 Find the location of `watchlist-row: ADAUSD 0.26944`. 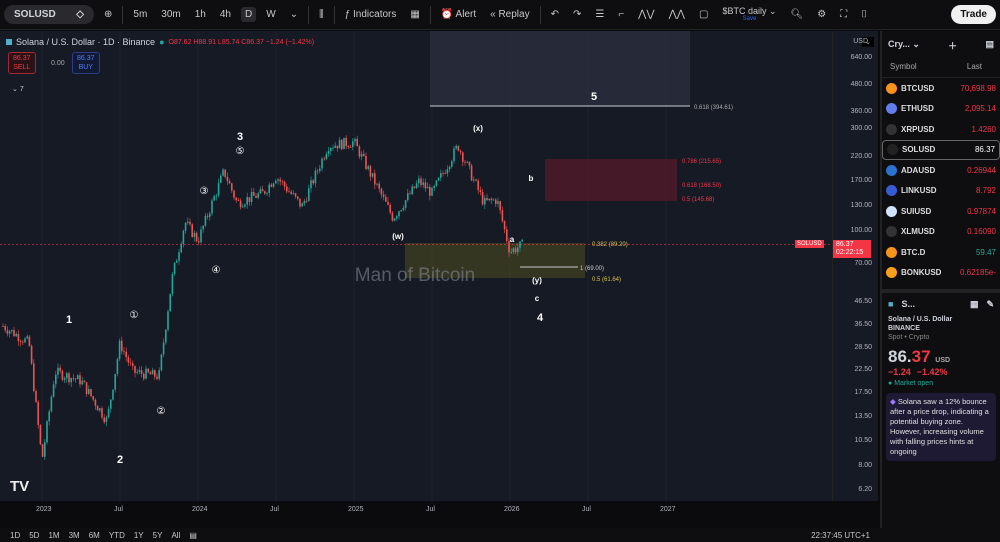

watchlist-row: ADAUSD 0.26944 is located at coordinates (941, 170).